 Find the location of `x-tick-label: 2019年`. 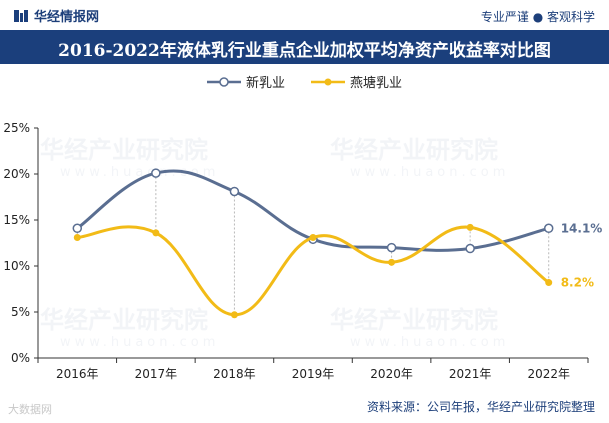

x-tick-label: 2019年 is located at coordinates (313, 374).